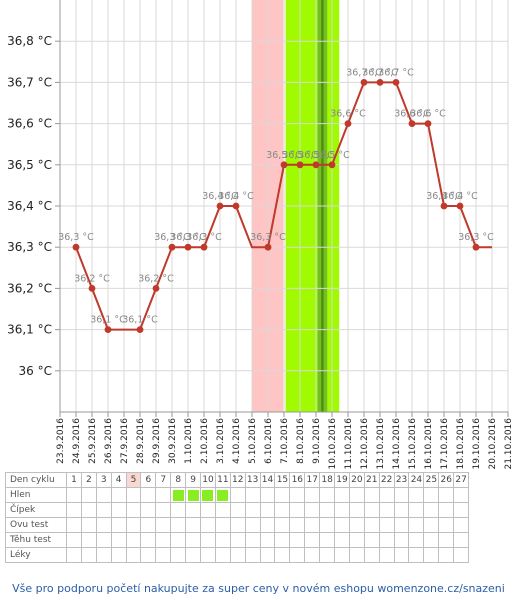 This screenshot has height=600, width=517. Describe the element at coordinates (173, 441) in the screenshot. I see `x-tick-label-7: 30.9.2016` at that location.